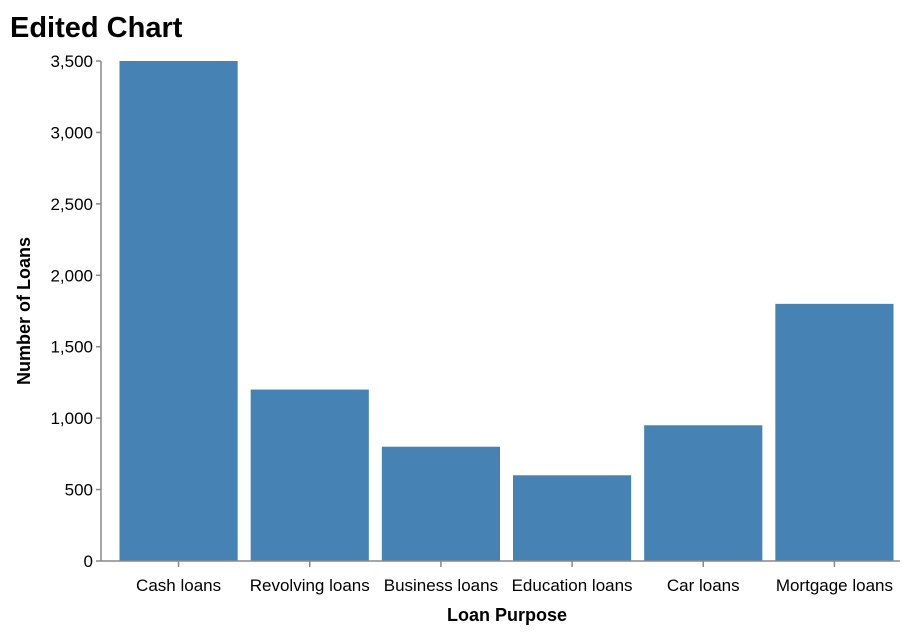 This screenshot has width=916, height=634. Describe the element at coordinates (703, 585) in the screenshot. I see `x-tick-label: Car loans` at that location.